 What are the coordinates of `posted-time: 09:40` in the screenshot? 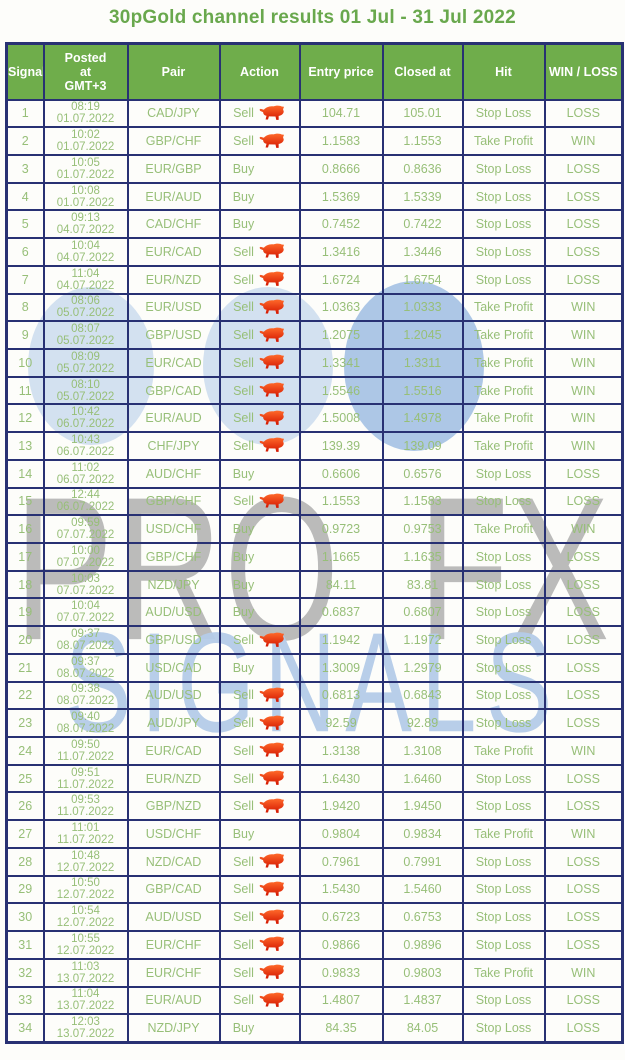 It's located at (85, 717).